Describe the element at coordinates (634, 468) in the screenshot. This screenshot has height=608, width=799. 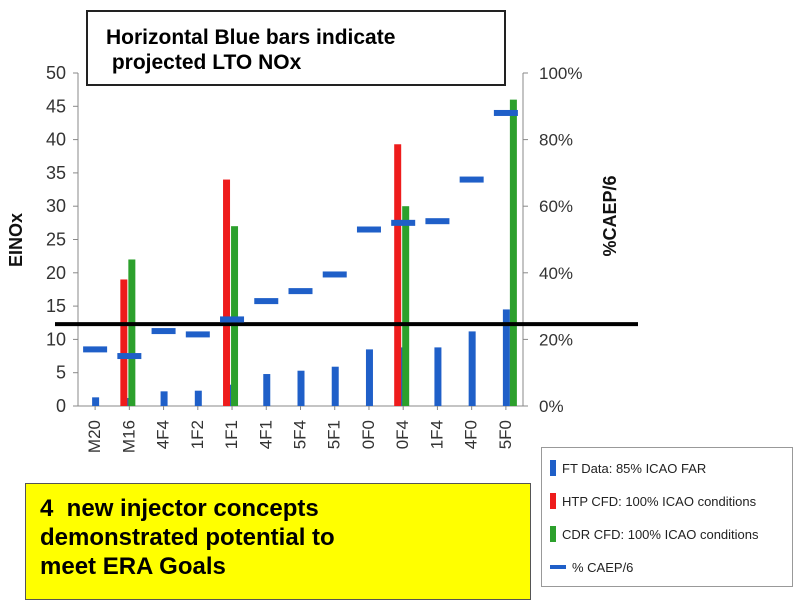
I see `legend-label: FT Data: 85% ICAO FAR` at that location.